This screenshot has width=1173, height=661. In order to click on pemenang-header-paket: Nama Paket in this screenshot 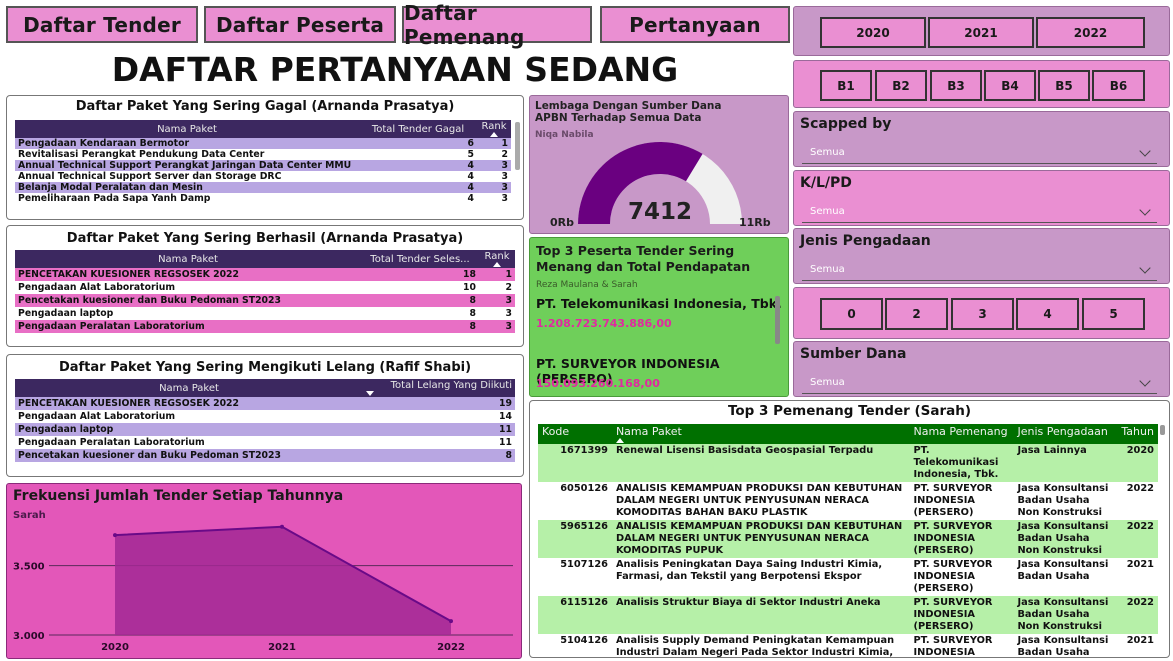, I will do `click(760, 434)`.